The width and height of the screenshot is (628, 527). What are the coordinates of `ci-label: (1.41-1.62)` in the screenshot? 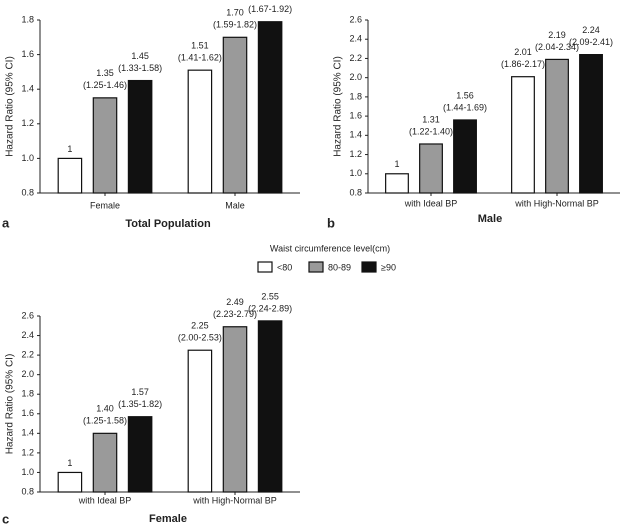 It's located at (200, 58).